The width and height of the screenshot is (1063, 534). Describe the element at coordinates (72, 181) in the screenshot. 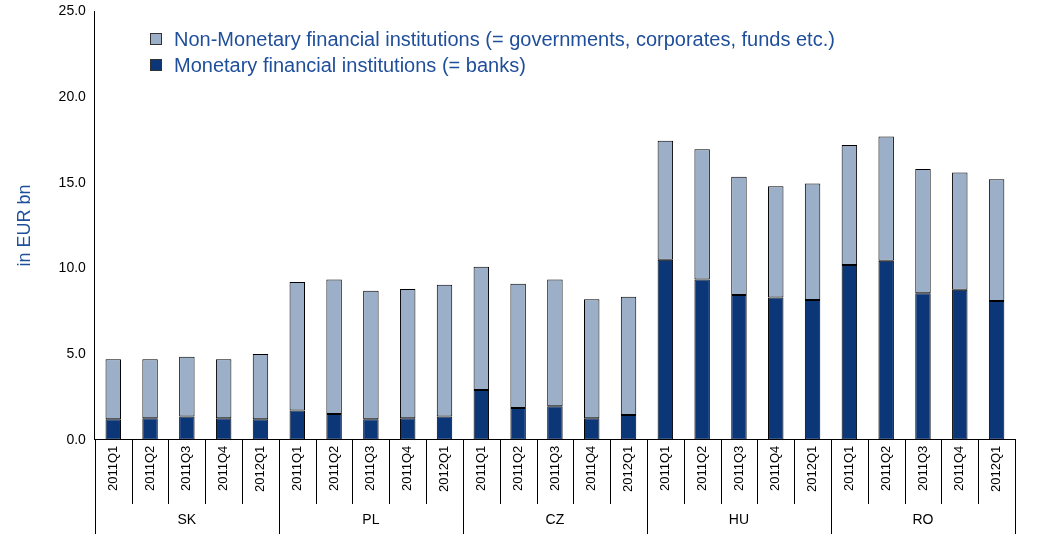

I see `y-tick-label: 15.0` at that location.